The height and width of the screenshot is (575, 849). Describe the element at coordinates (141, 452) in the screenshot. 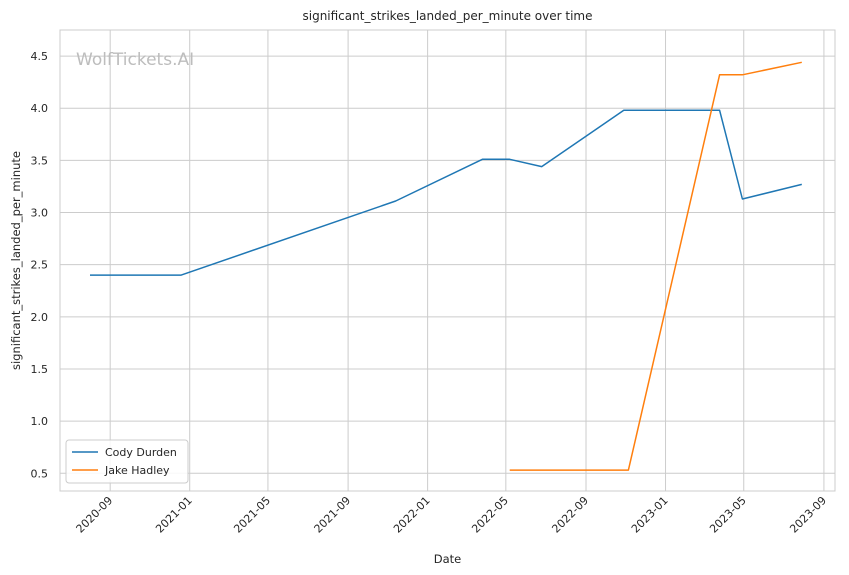

I see `legend-label: Cody Durden` at that location.